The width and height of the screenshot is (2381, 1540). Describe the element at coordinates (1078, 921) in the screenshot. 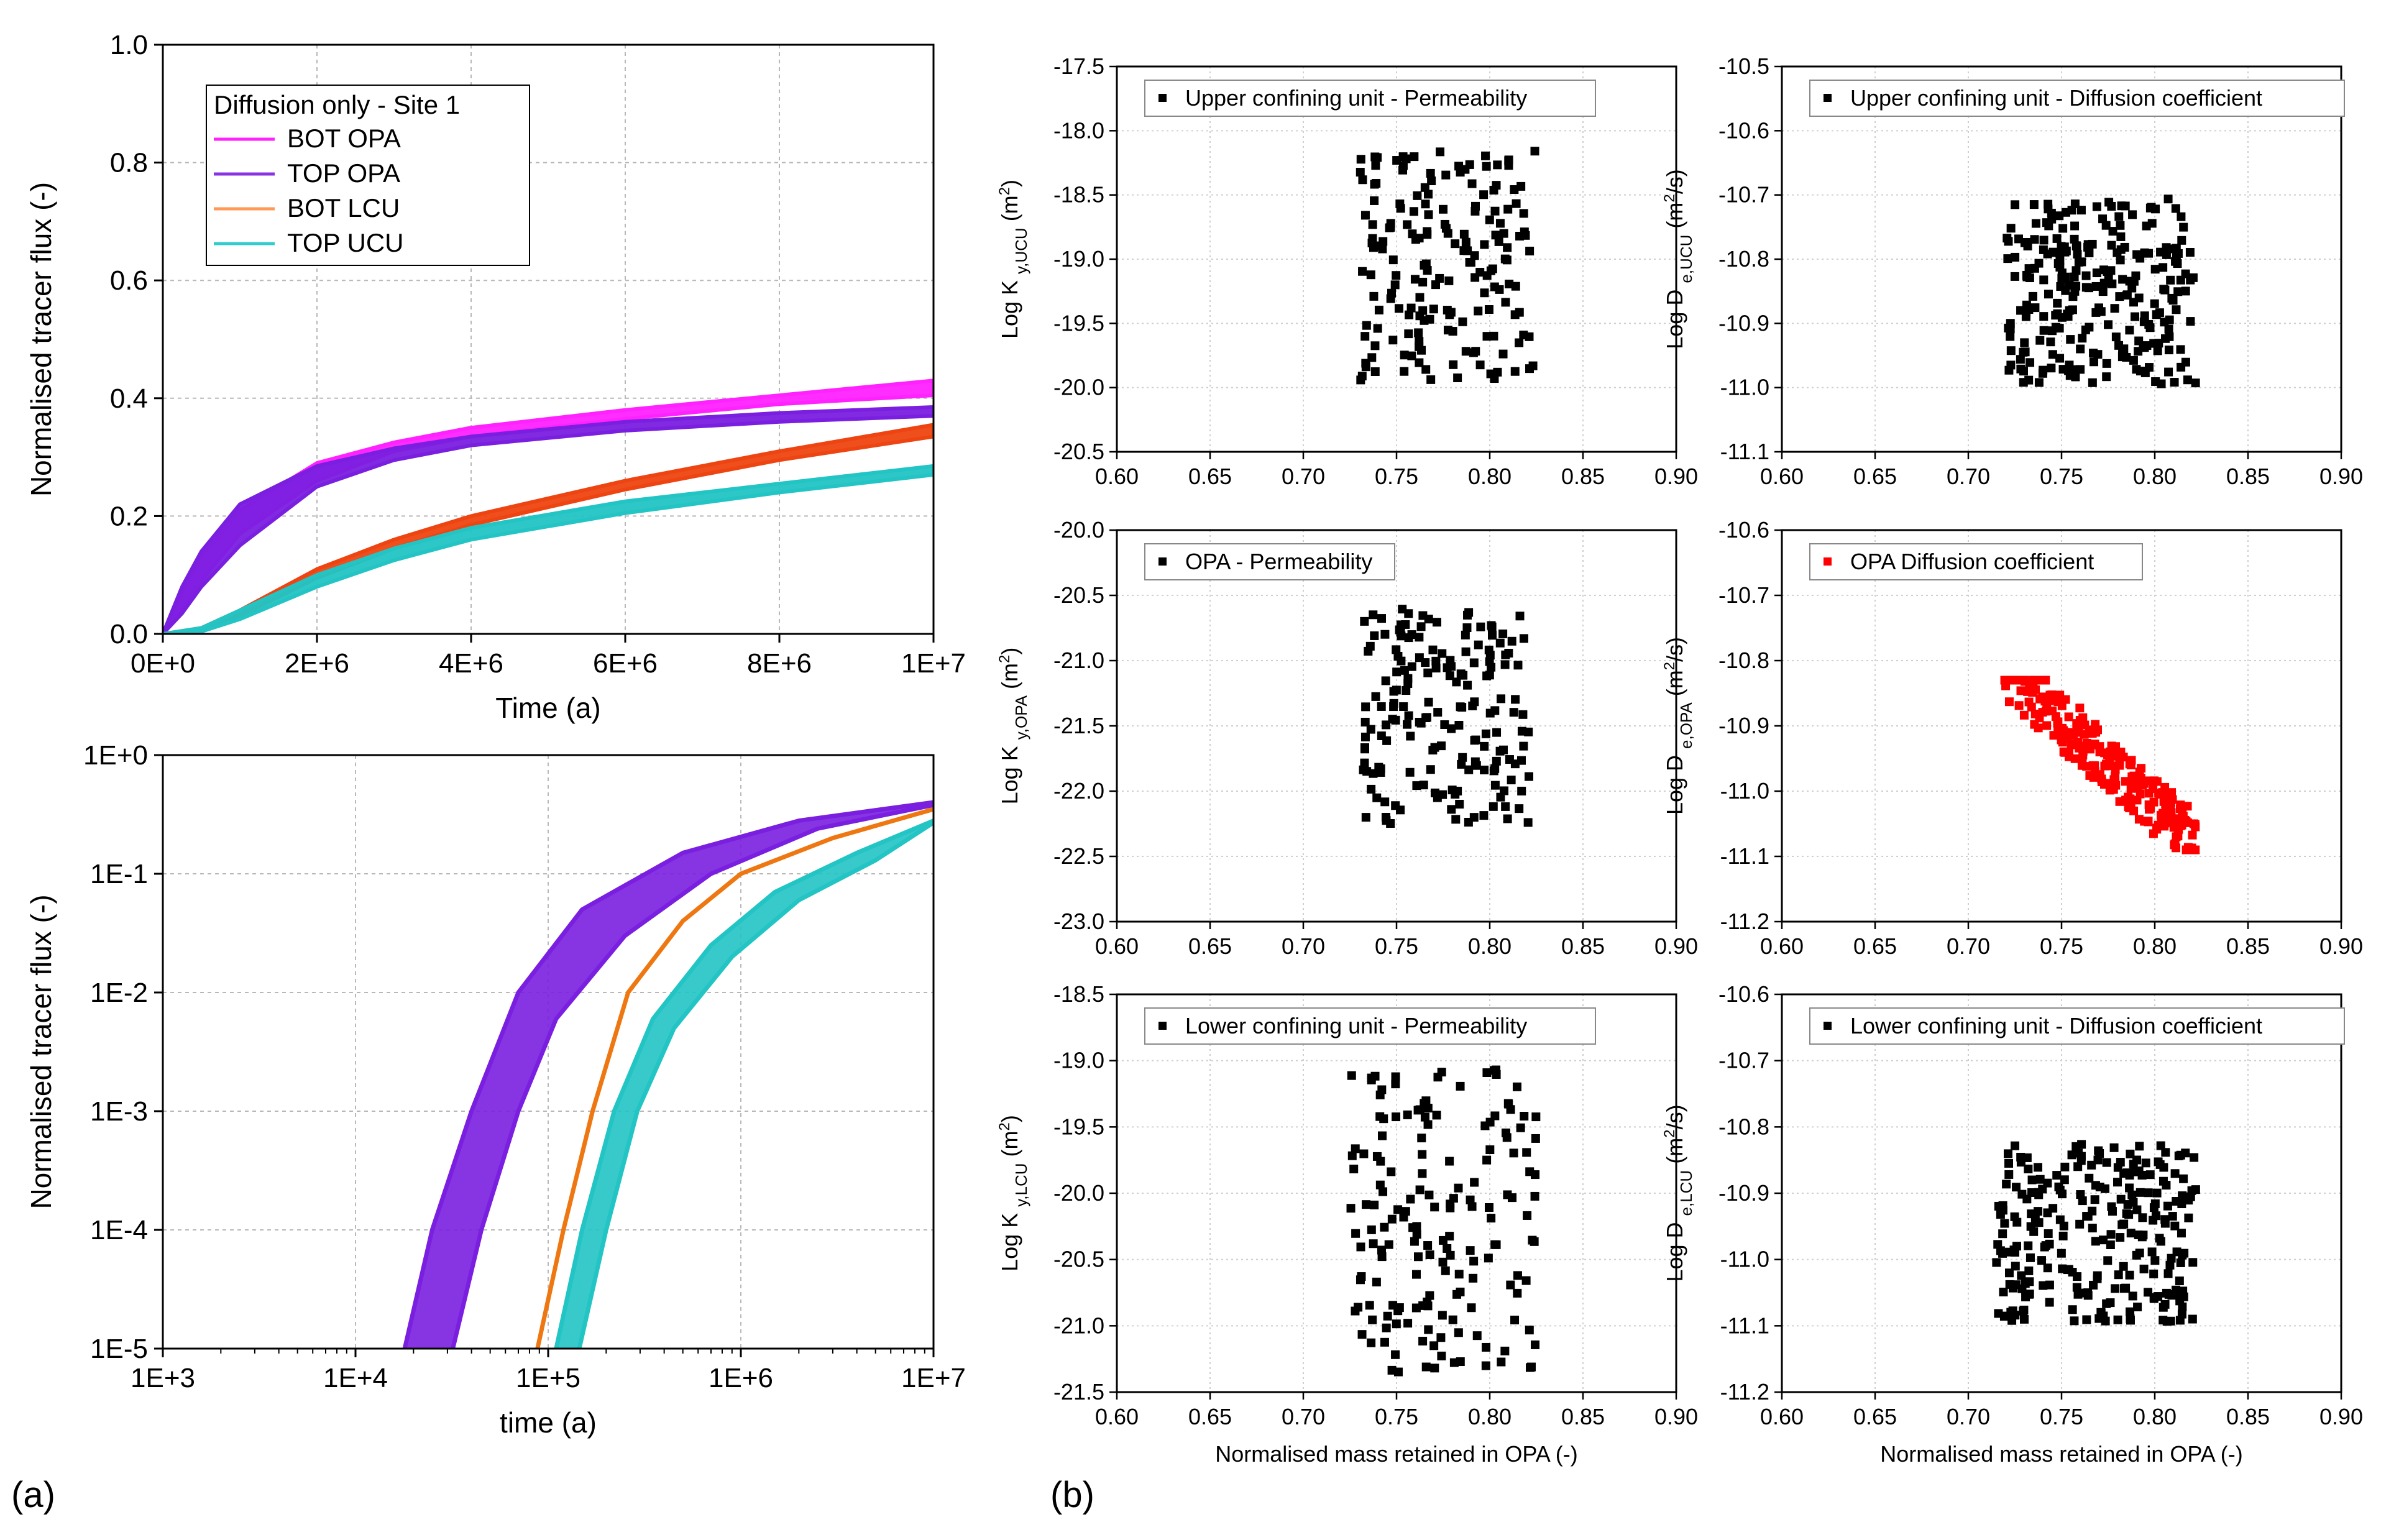

I see `y-tick-label: -23.0` at that location.